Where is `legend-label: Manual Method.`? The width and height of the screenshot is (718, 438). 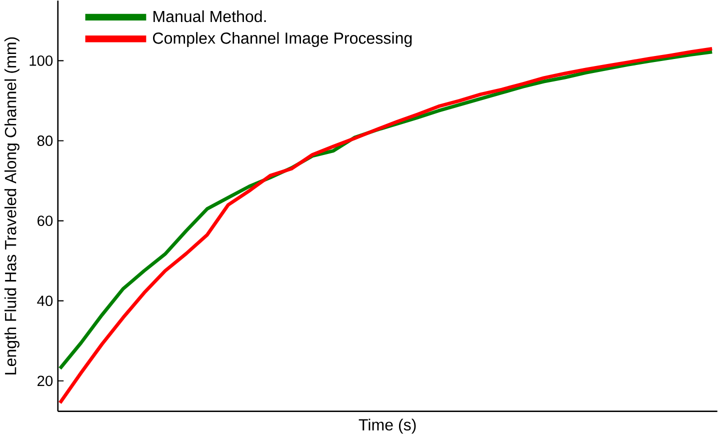 legend-label: Manual Method. is located at coordinates (210, 16).